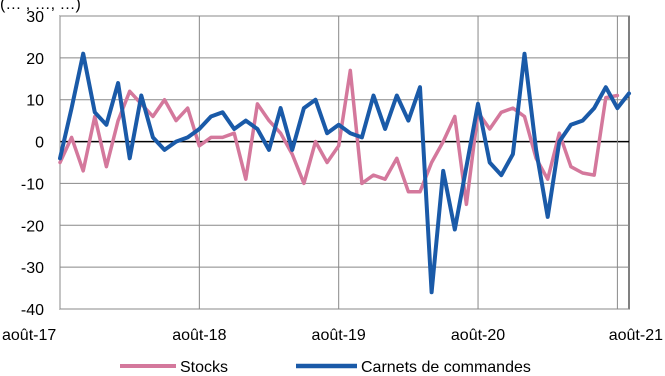 The height and width of the screenshot is (376, 665). Describe the element at coordinates (32, 184) in the screenshot. I see `y-tick-label: -10` at that location.